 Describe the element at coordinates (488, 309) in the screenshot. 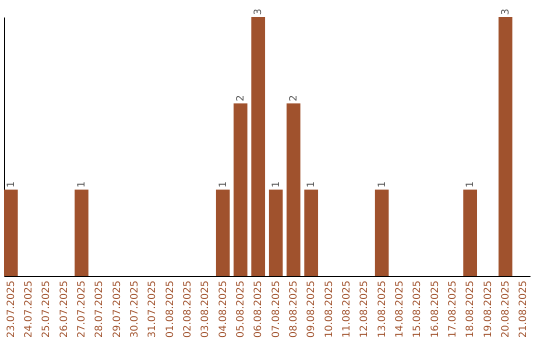

I see `x-tick-label: 19.08.2025` at that location.